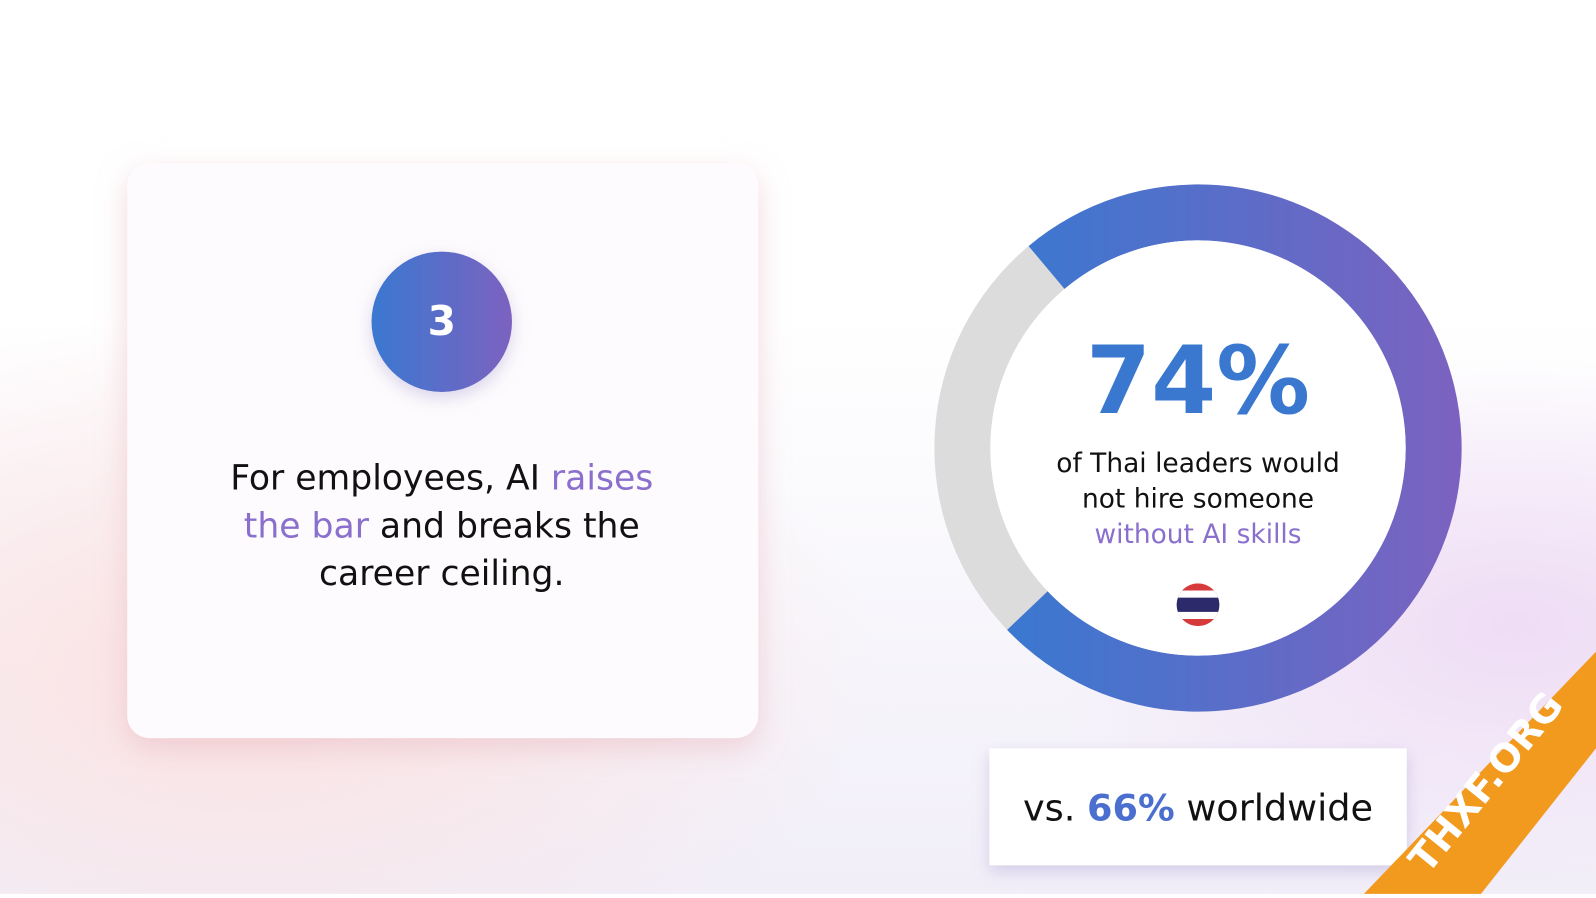 The width and height of the screenshot is (1596, 898). I want to click on donut-rest, so click(999, 438).